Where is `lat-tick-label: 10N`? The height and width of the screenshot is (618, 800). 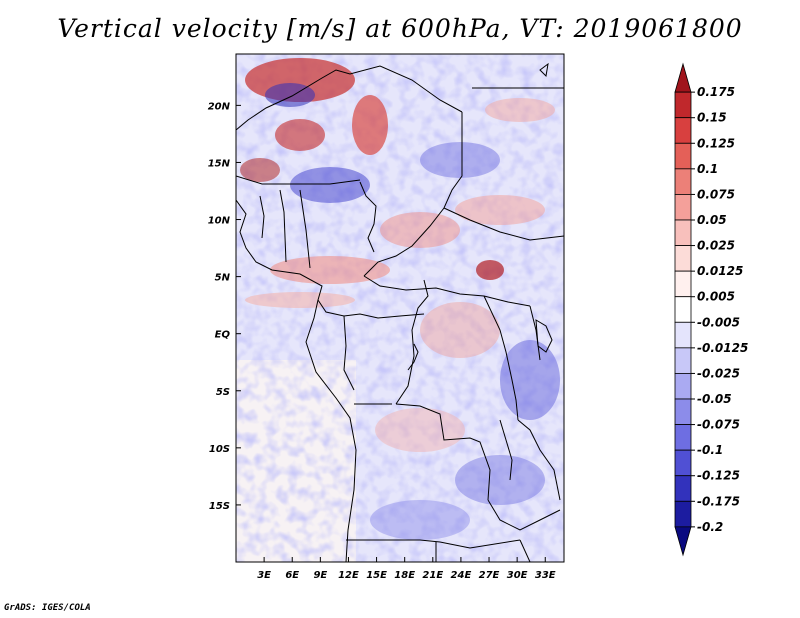
lat-tick-label: 10N is located at coordinates (219, 221).